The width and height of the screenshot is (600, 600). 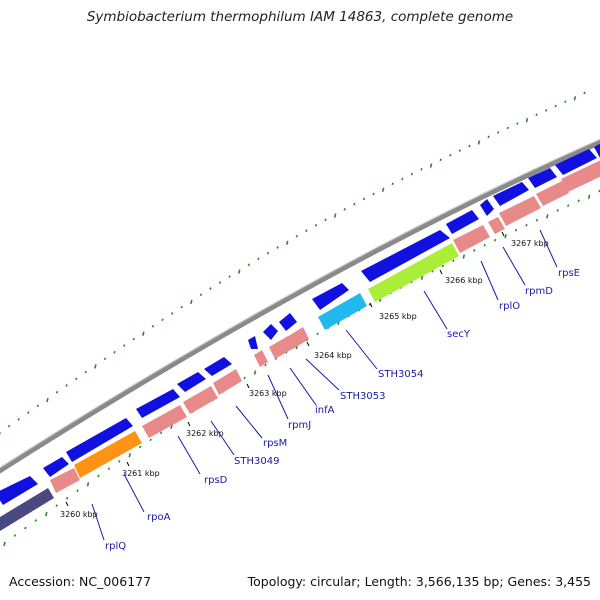 What do you see at coordinates (268, 393) in the screenshot?
I see `kbp-label: 3263 kbp` at bounding box center [268, 393].